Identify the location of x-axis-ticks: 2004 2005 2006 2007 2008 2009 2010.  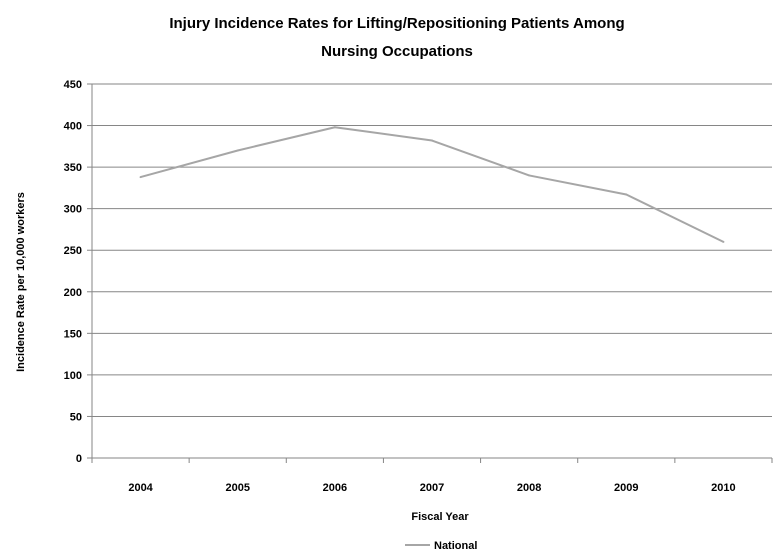
(432, 476).